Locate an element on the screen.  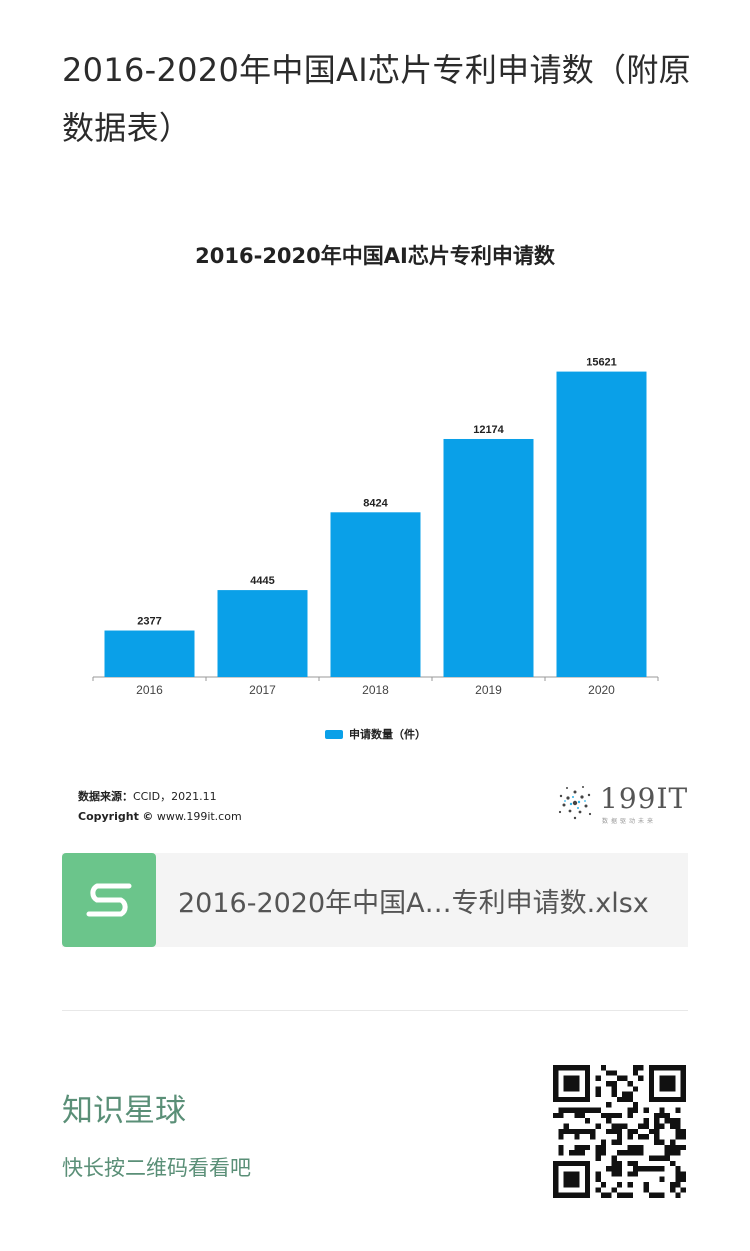
bar-2016 is located at coordinates (149, 653).